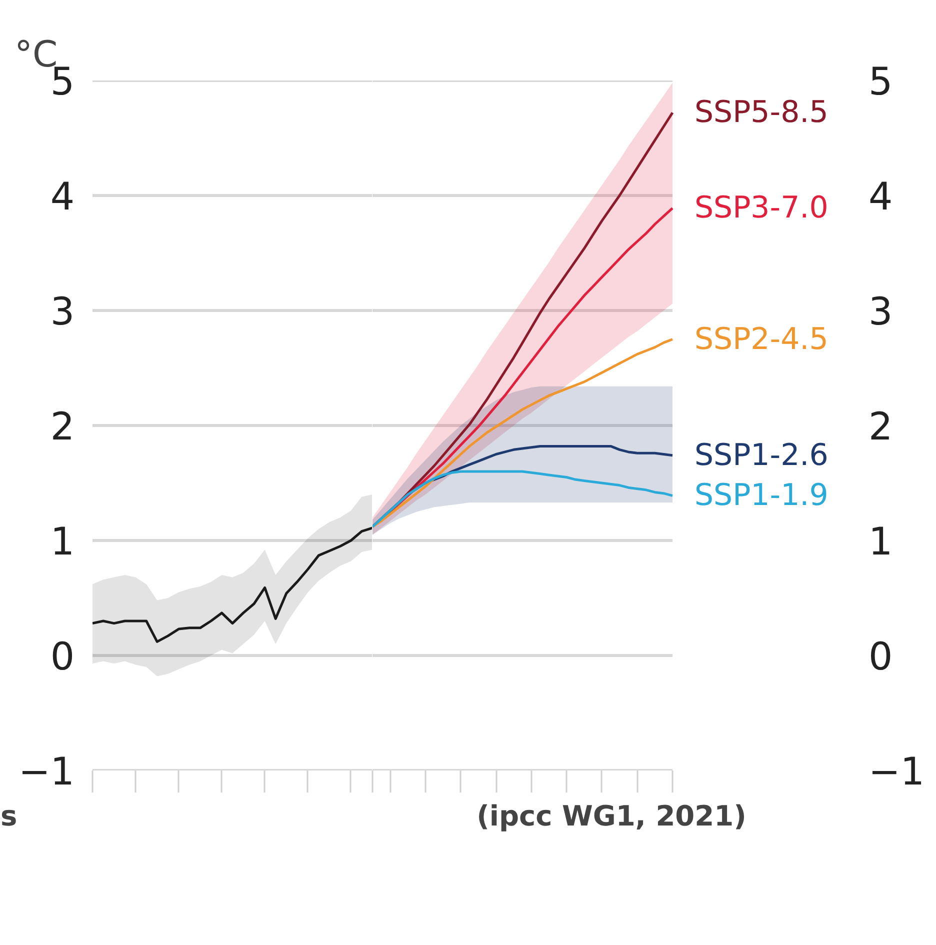  Describe the element at coordinates (761, 496) in the screenshot. I see `series-label: SSP1-1.9` at that location.